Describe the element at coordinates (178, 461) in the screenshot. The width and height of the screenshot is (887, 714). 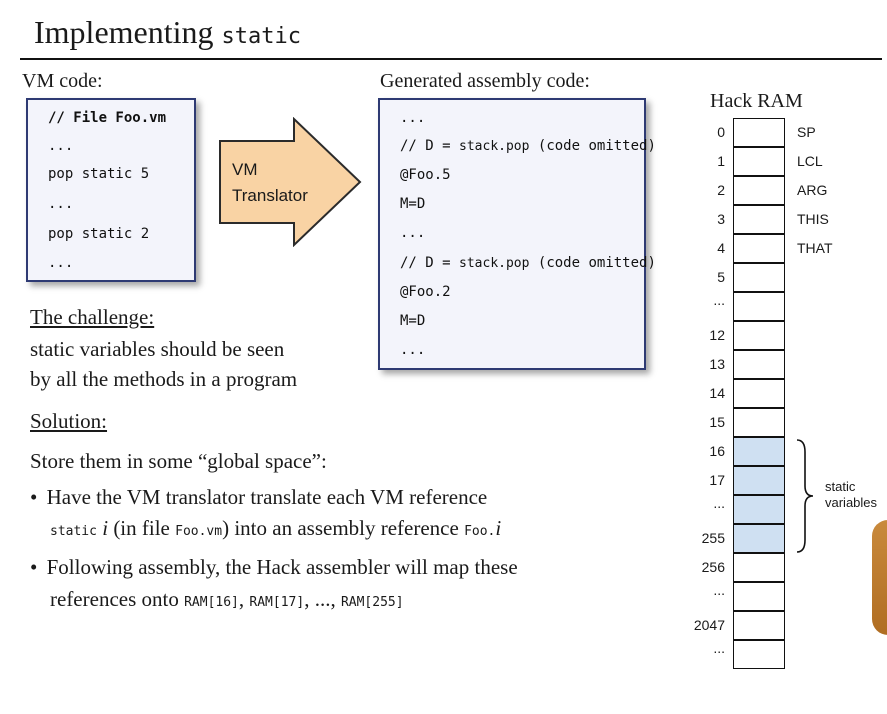
I see `solution-intro: Store them in some “global space”:` at that location.